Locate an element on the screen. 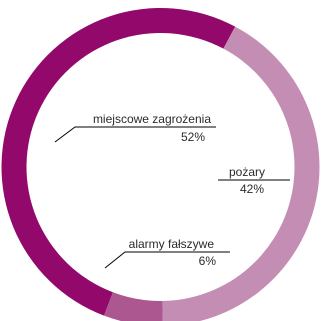 Image resolution: width=321 pixels, height=321 pixels. label-group-alarmy-falszywe: alarmy fałszywe 6% is located at coordinates (167, 253).